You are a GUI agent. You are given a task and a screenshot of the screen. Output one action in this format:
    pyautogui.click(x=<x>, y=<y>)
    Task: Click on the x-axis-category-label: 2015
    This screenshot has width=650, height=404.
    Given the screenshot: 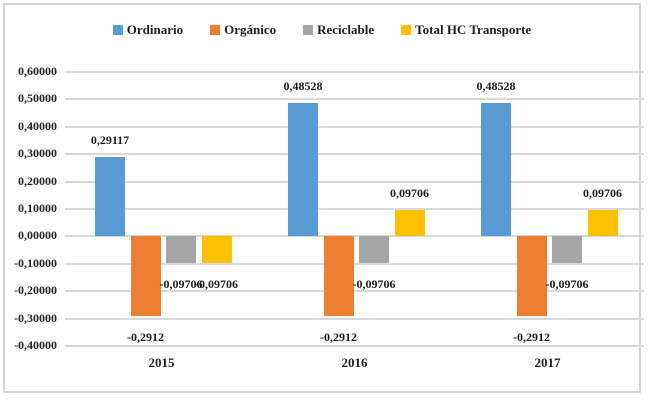 What is the action you would take?
    pyautogui.click(x=161, y=362)
    